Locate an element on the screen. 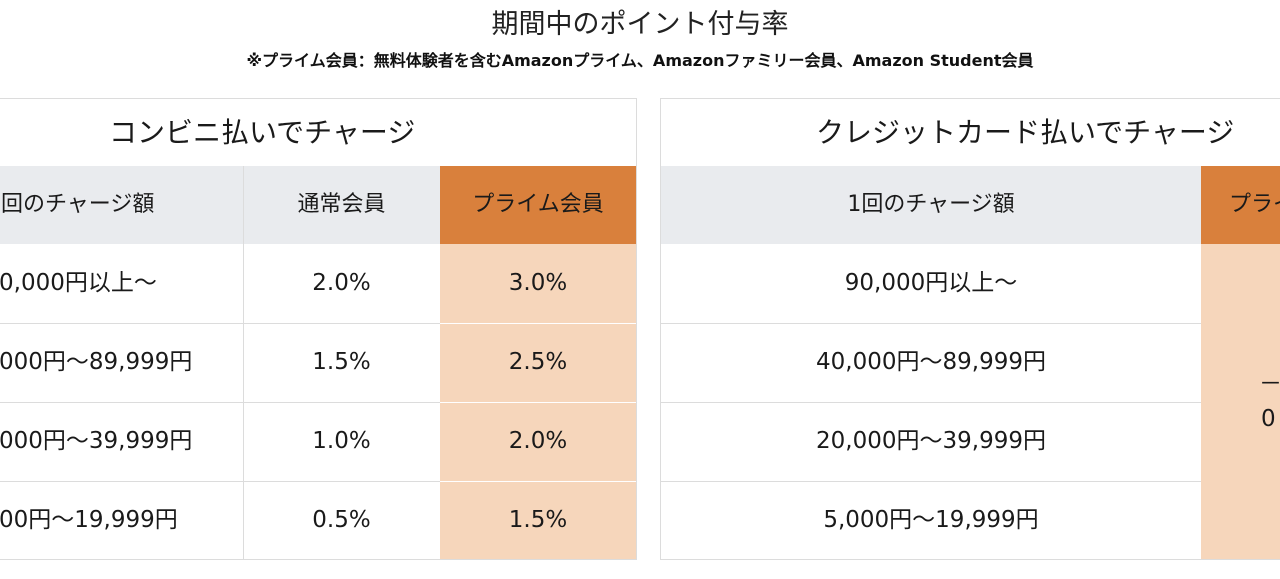 The height and width of the screenshot is (579, 1280). prime-rate-line-1: － is located at coordinates (1269, 384).